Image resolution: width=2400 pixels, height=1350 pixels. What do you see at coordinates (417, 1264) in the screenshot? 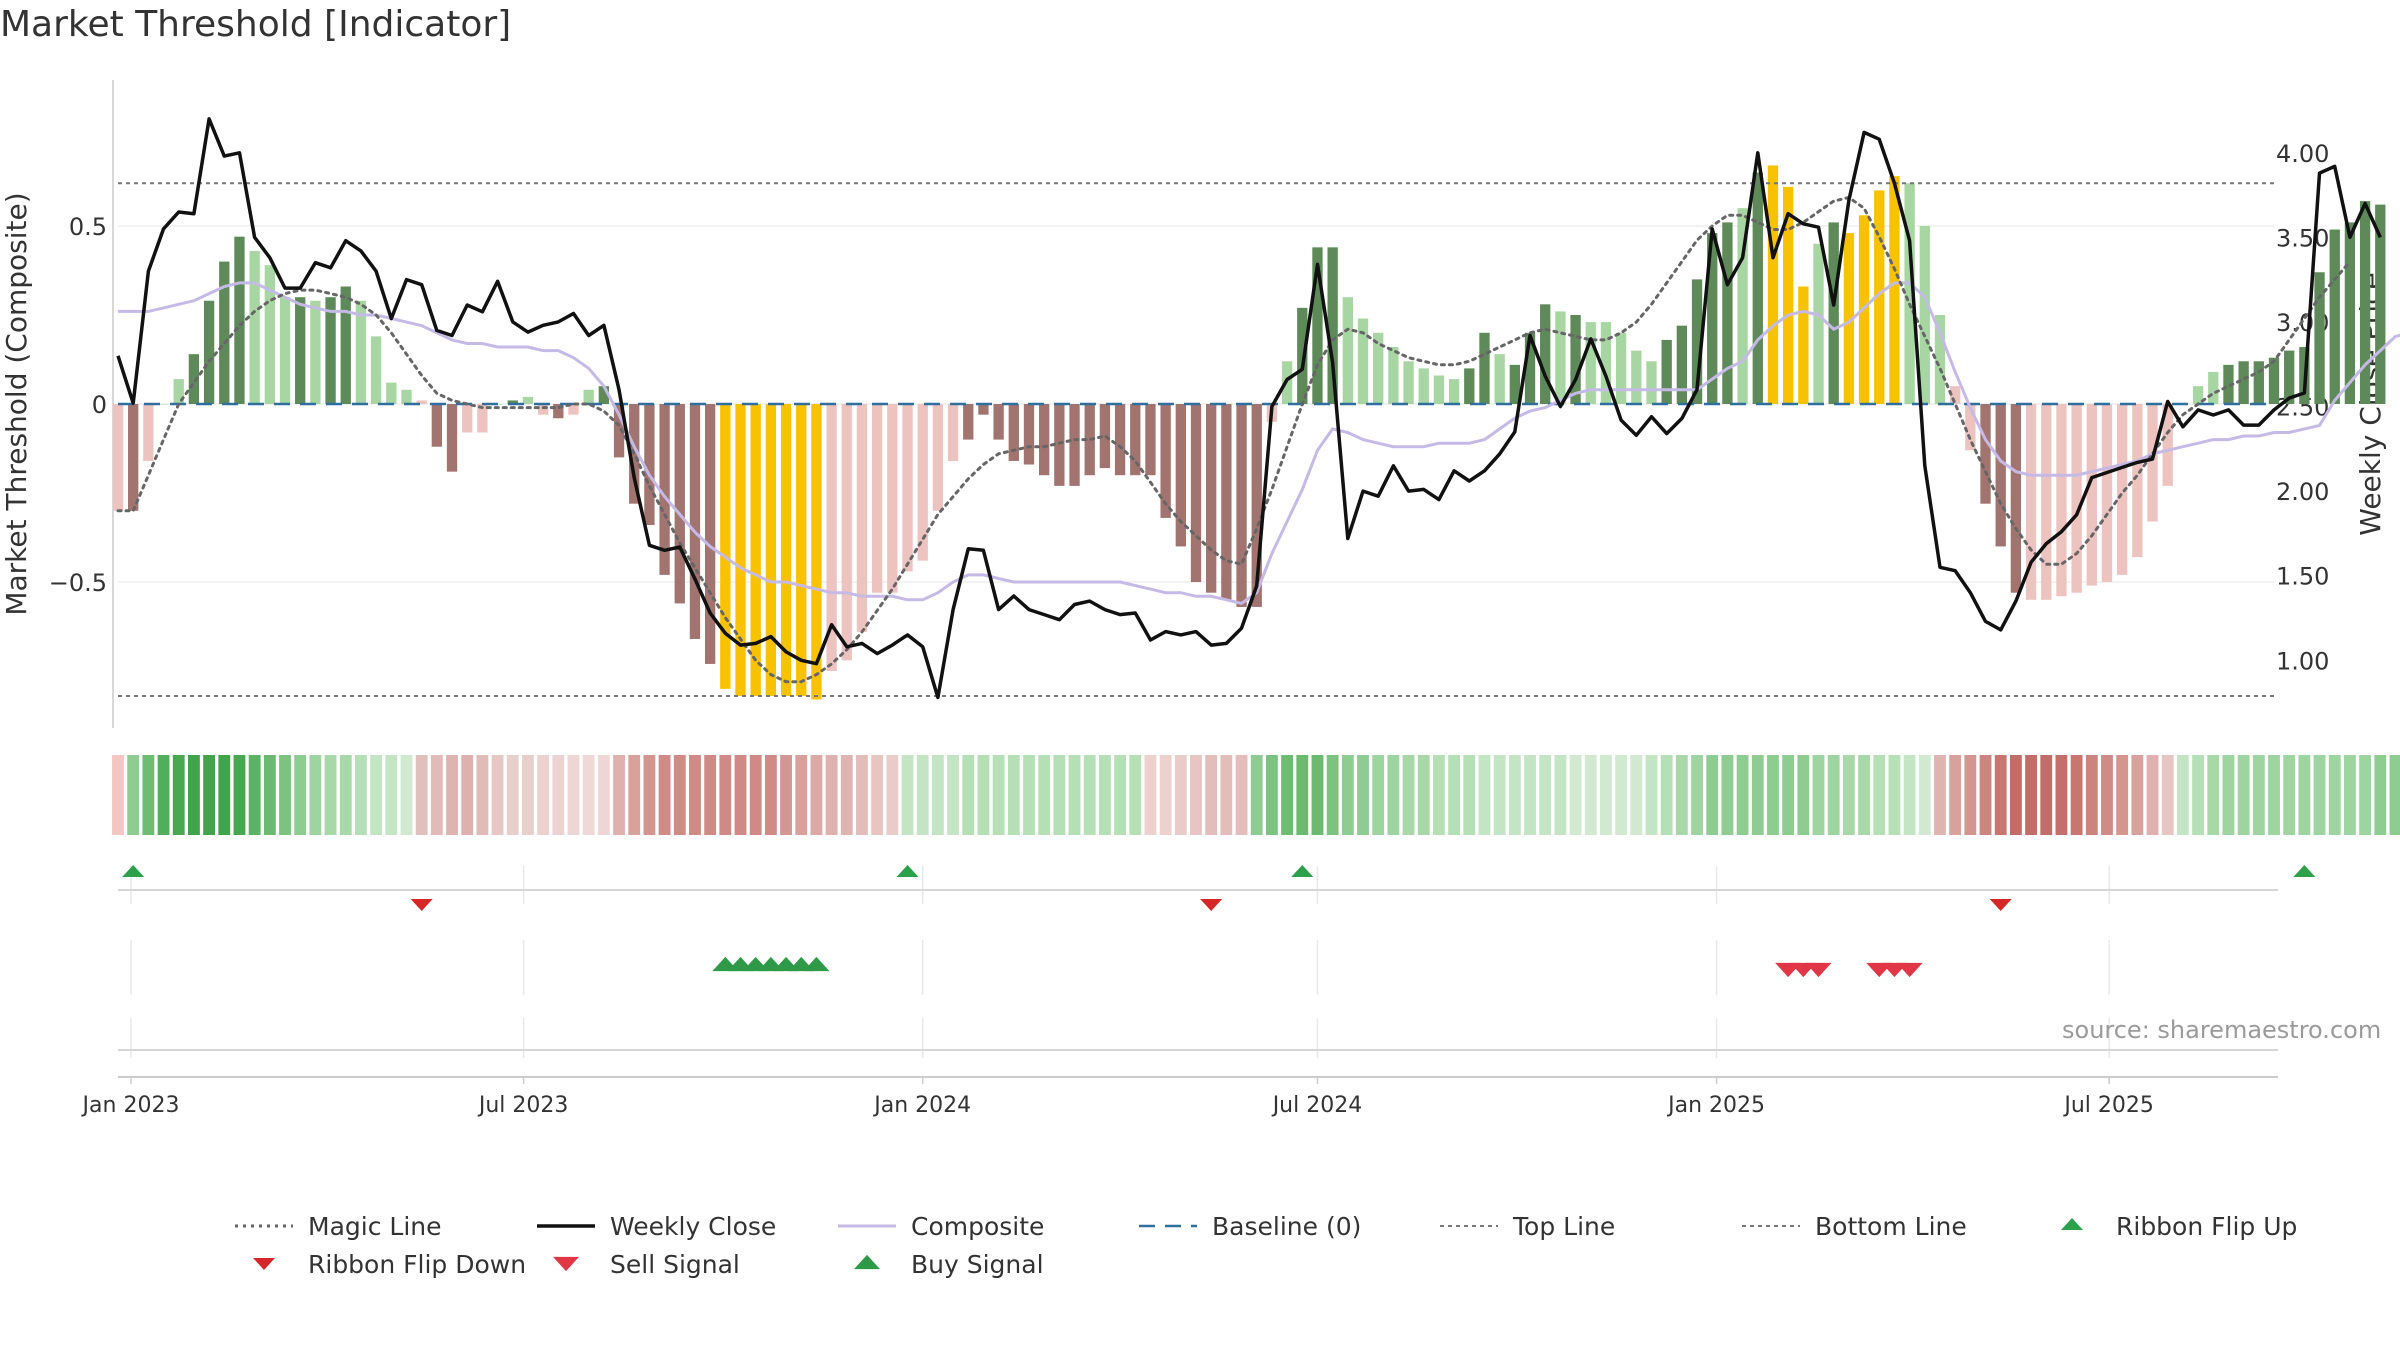
I see `legend-item-flipdown: Ribbon Flip Down` at bounding box center [417, 1264].